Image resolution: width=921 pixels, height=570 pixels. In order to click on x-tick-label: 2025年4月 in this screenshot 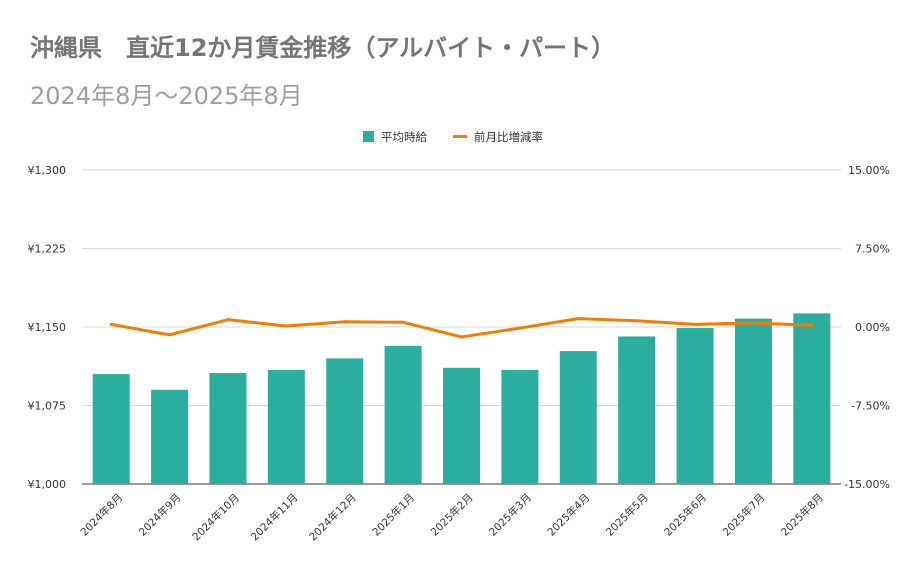, I will do `click(569, 515)`.